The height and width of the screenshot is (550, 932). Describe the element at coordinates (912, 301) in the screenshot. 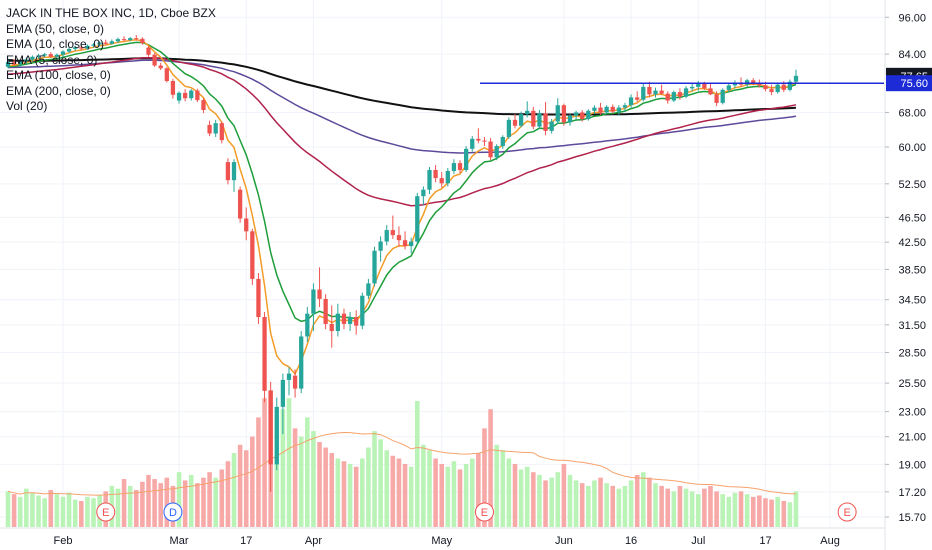

I see `price-tick-label: 34.50` at that location.